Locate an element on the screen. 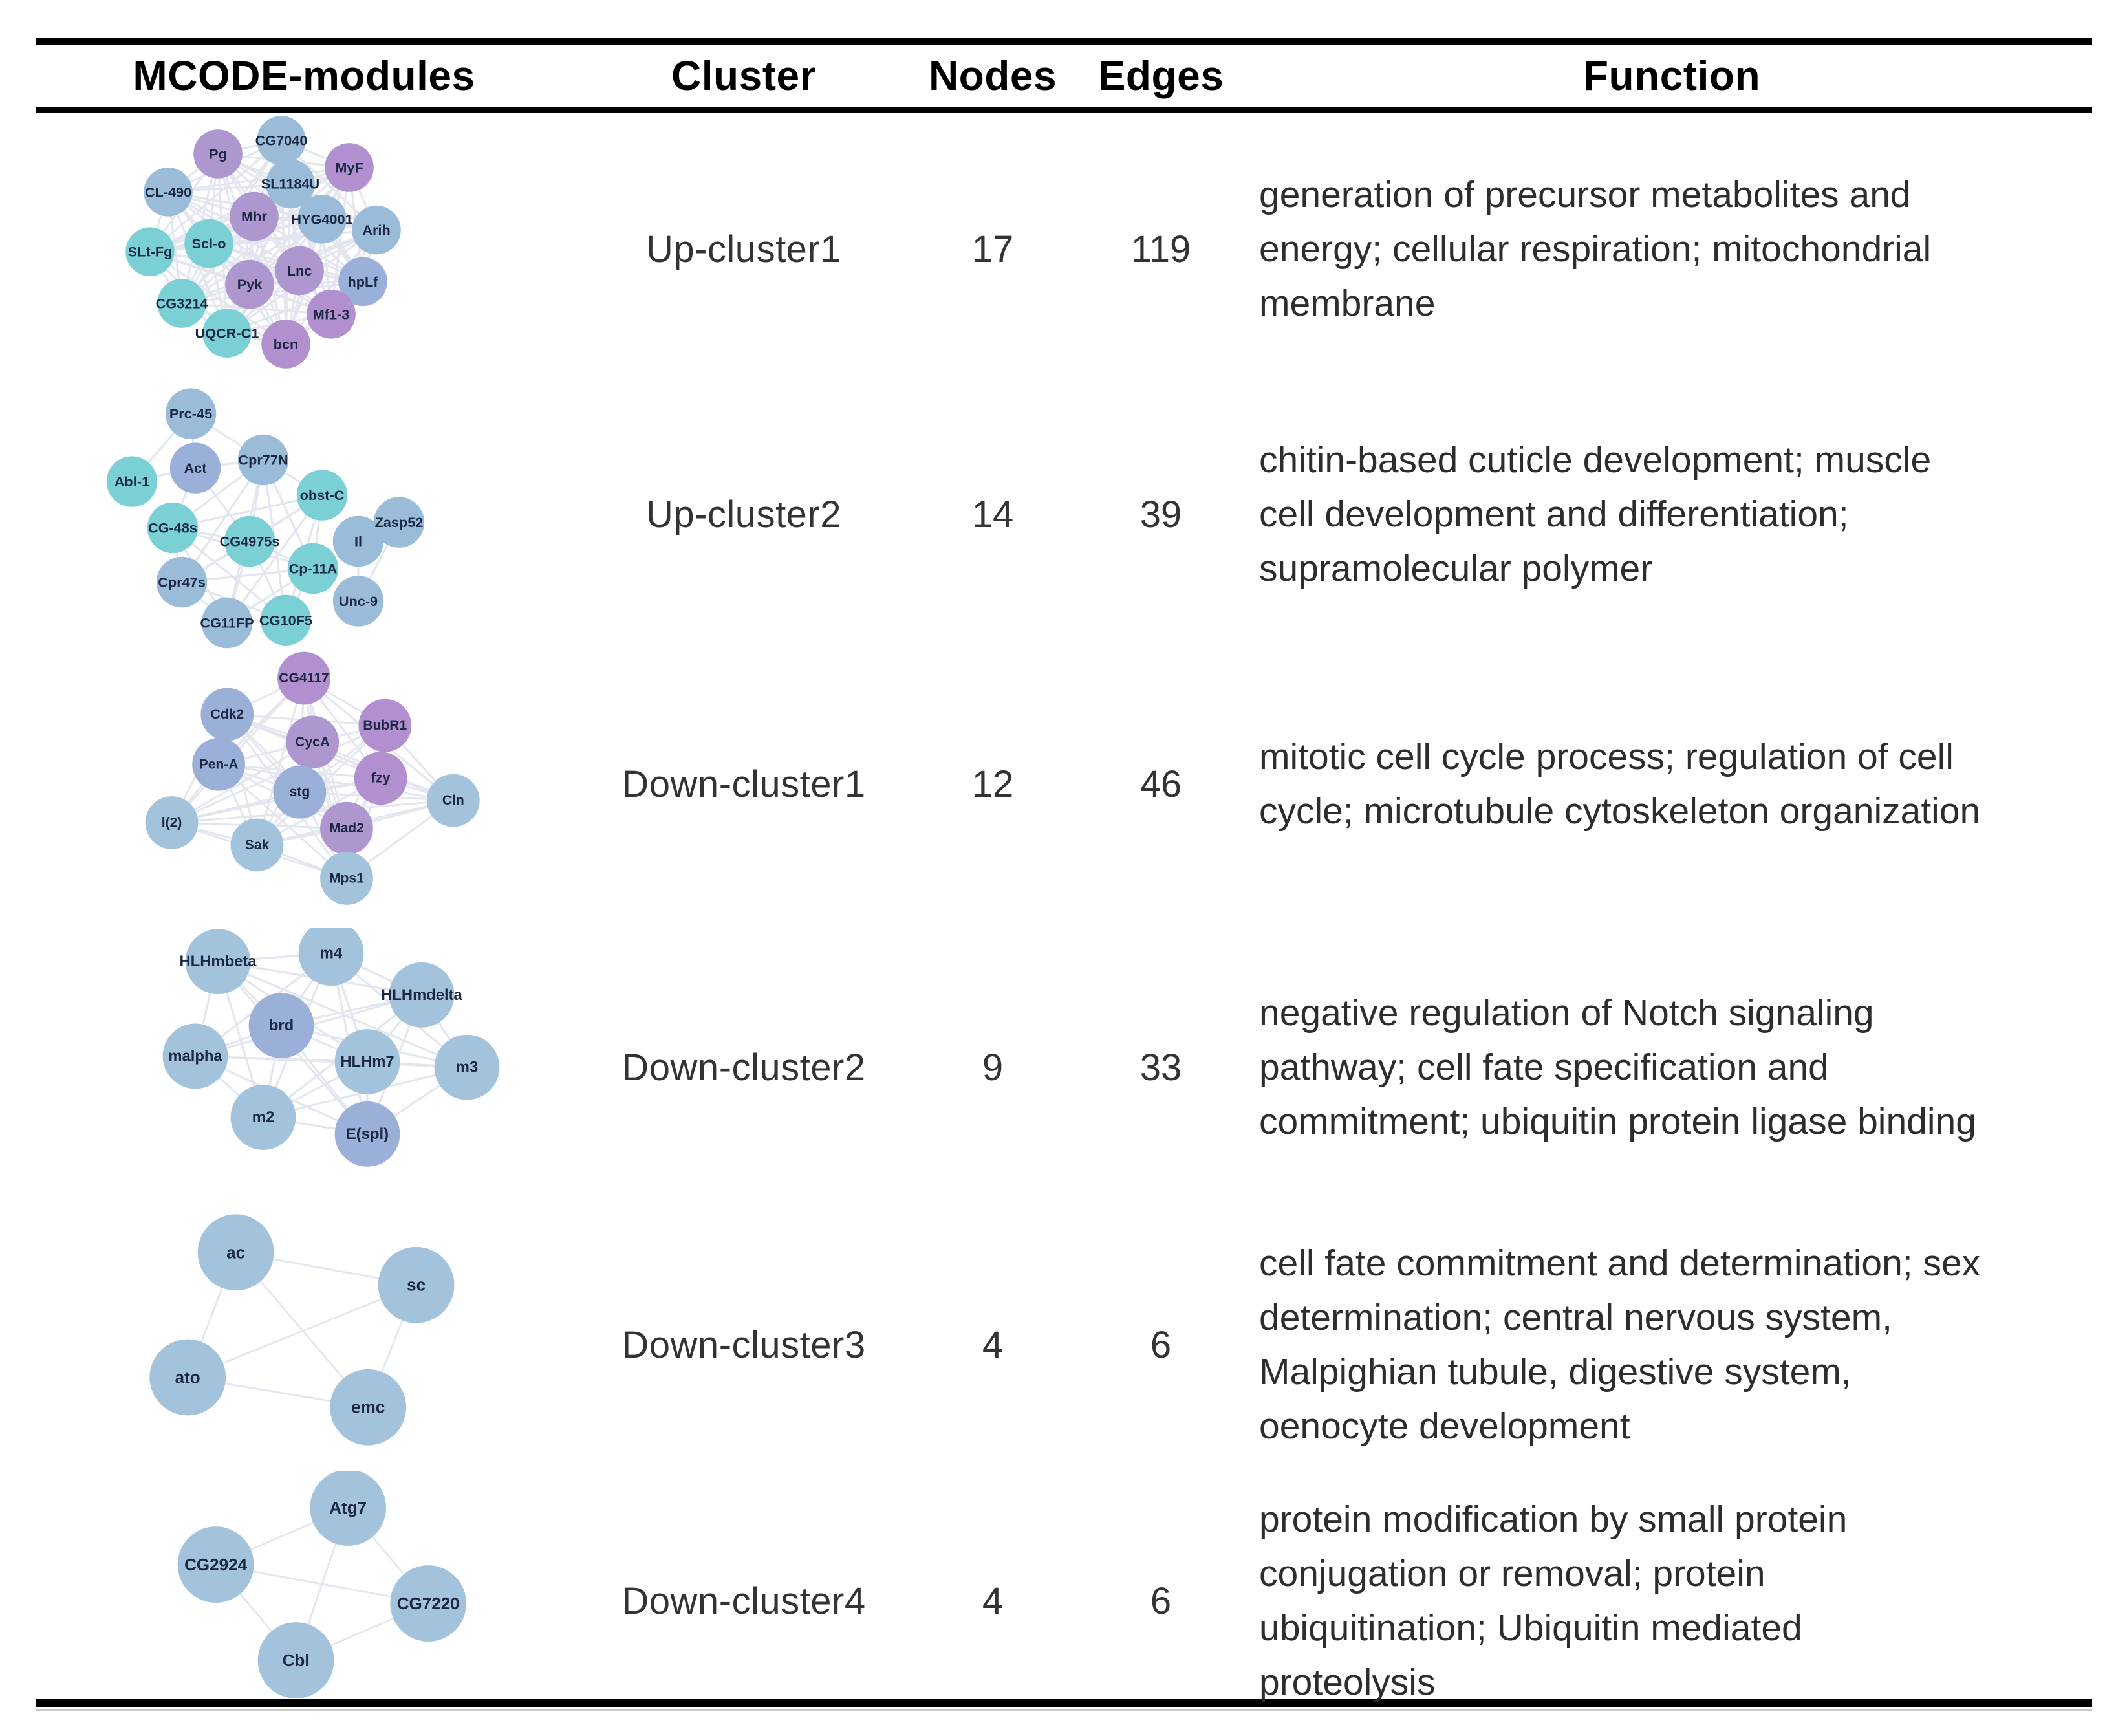 This screenshot has width=2127, height=1736. table-bottom-rule is located at coordinates (1064, 1705).